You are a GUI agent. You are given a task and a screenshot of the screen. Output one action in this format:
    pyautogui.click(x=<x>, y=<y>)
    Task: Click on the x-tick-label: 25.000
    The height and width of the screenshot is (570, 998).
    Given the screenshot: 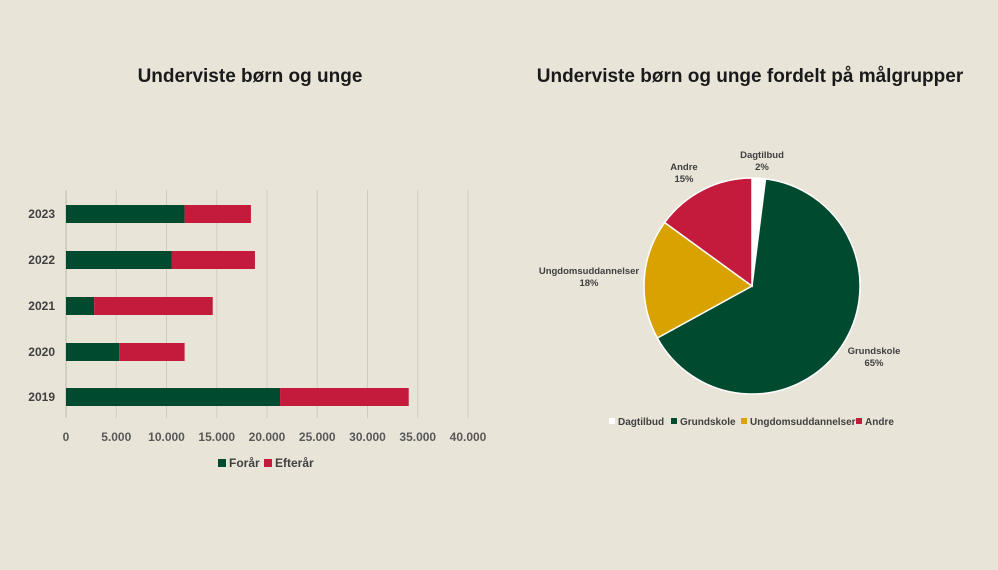 What is the action you would take?
    pyautogui.click(x=317, y=437)
    